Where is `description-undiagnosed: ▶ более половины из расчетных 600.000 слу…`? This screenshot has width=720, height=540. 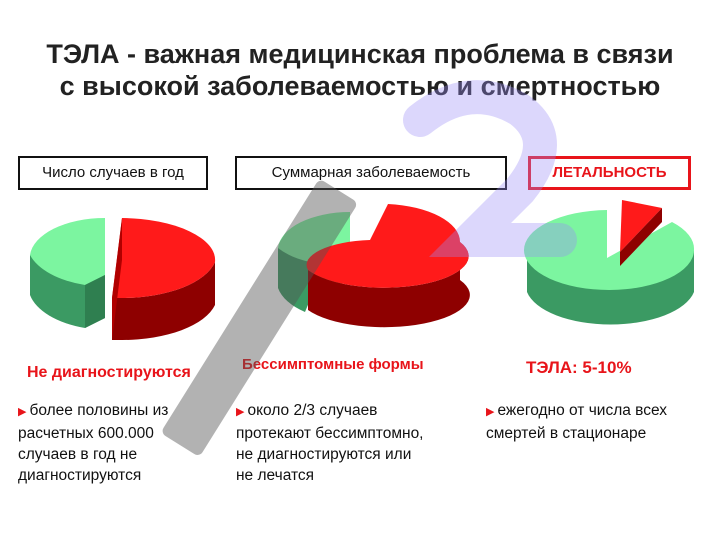 description-undiagnosed: ▶ более половины из расчетных 600.000 слу… is located at coordinates (118, 443).